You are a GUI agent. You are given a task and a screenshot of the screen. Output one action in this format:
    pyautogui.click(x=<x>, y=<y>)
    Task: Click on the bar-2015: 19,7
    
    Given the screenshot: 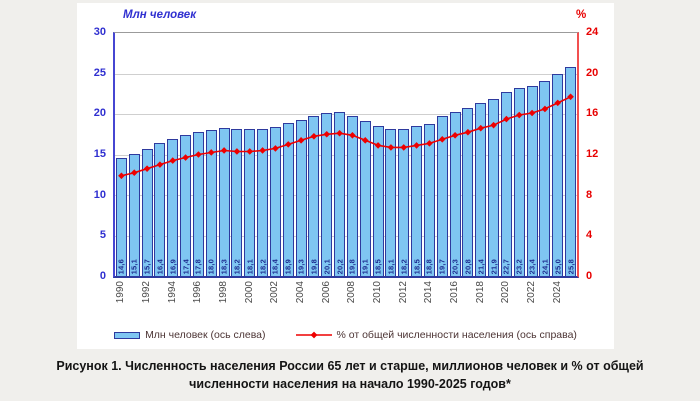 What is the action you would take?
    pyautogui.click(x=442, y=196)
    